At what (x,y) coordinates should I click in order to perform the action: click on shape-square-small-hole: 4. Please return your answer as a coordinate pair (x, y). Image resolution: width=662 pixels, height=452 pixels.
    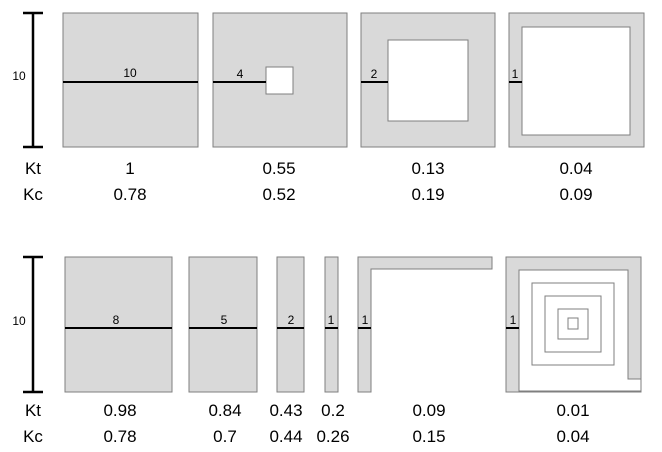
    Looking at the image, I should click on (280, 80).